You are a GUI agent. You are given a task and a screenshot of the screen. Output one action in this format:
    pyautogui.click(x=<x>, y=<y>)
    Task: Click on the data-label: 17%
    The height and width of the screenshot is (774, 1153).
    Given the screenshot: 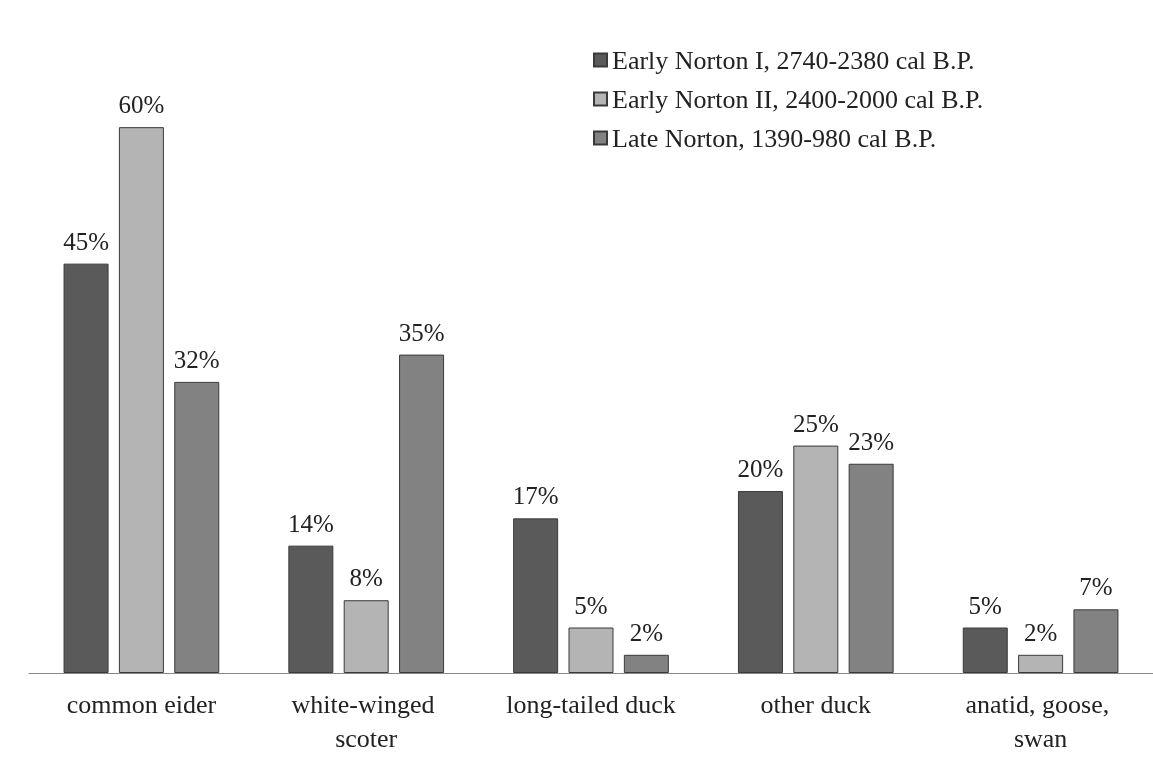 What is the action you would take?
    pyautogui.click(x=535, y=496)
    